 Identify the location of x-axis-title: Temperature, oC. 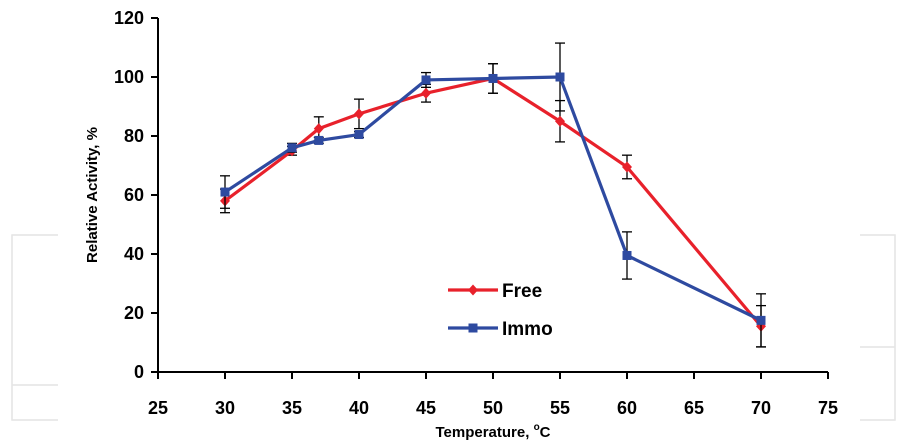
(492, 431).